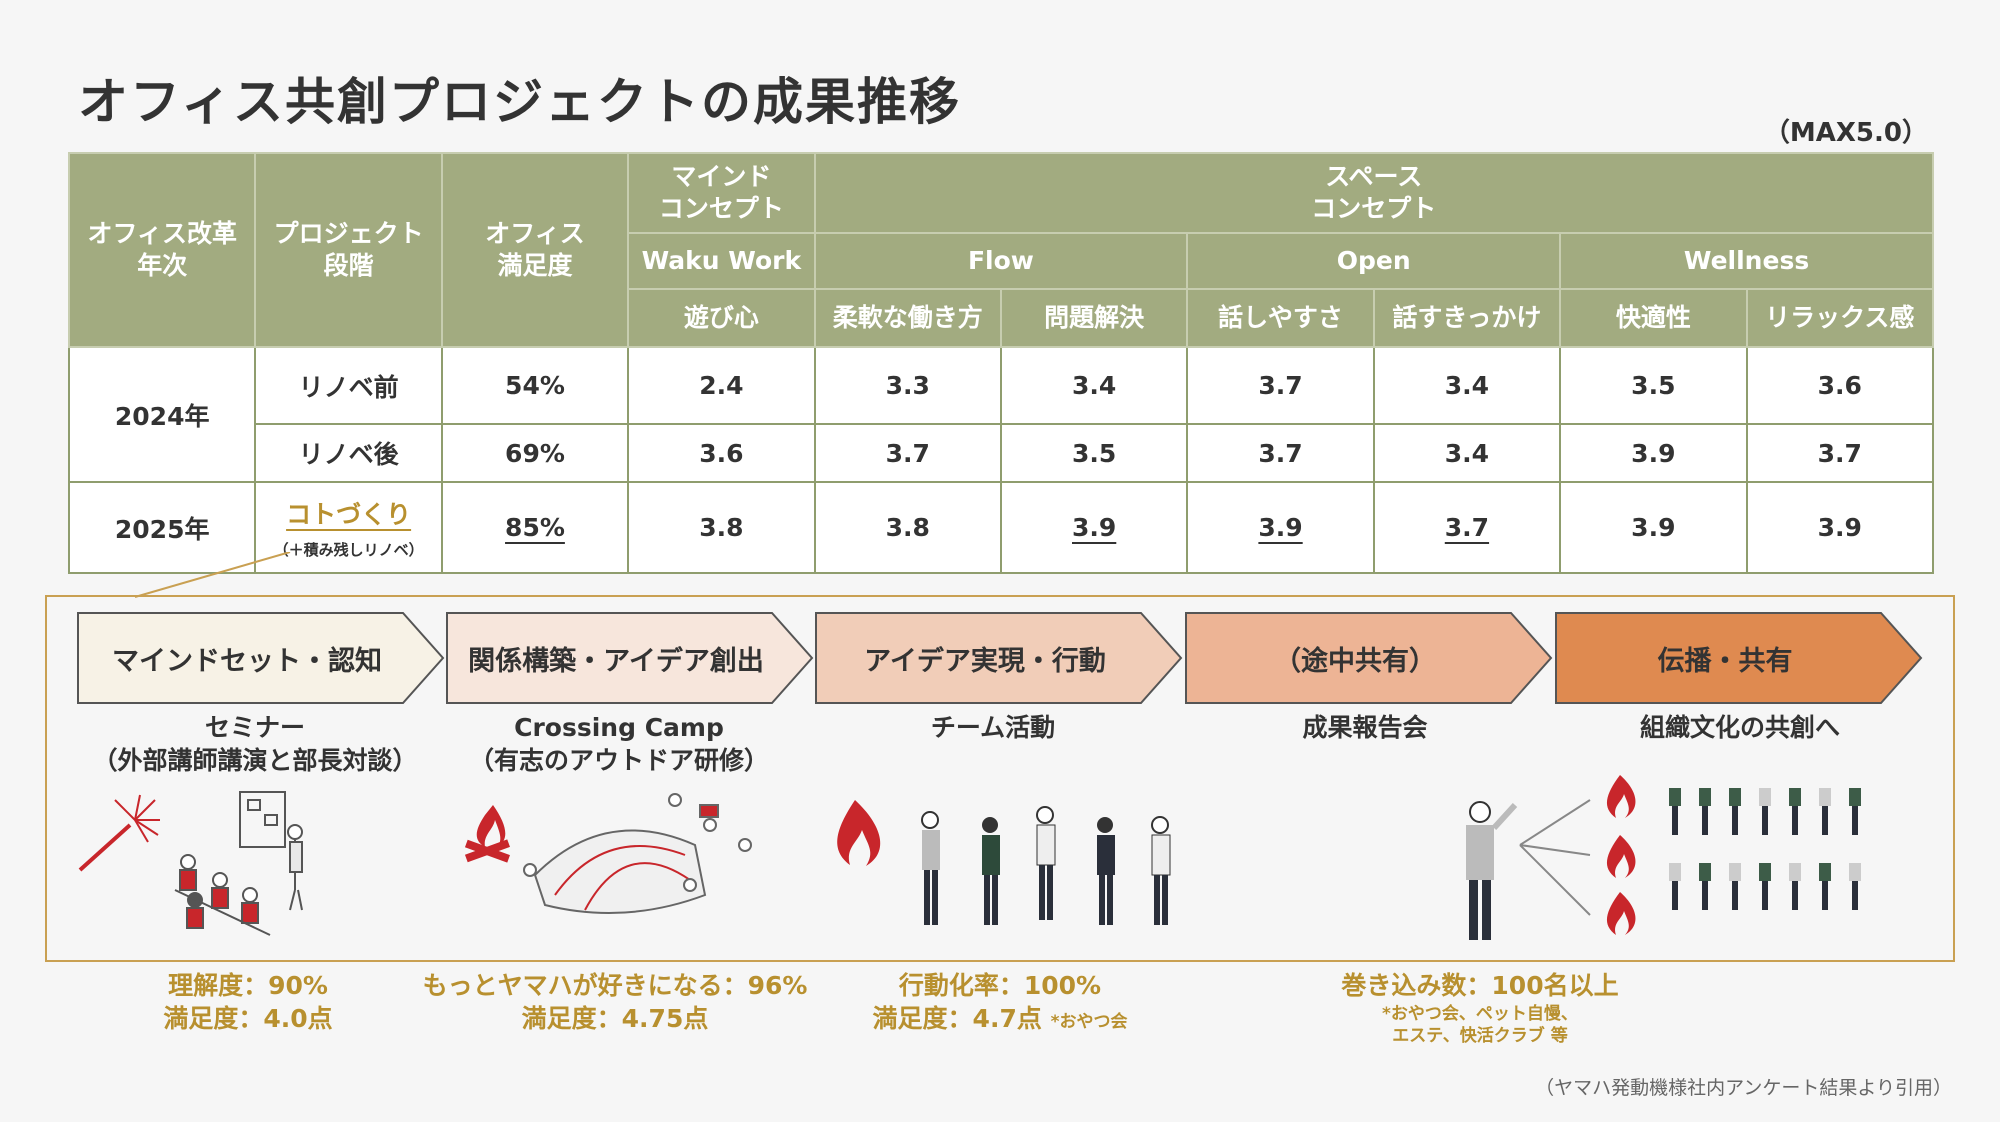 The width and height of the screenshot is (2000, 1122). I want to click on metric-spread: 巻き込み数：100名以上 *おやつ会、ペット自慢、 エステ、快活クラブ 等, so click(1480, 1008).